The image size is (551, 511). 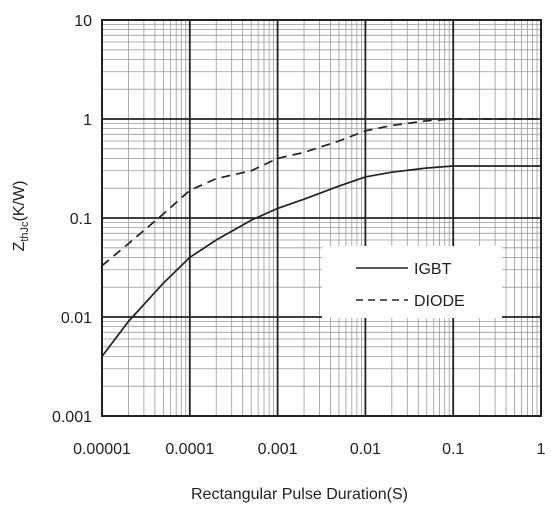 I want to click on x-tick-labels: 0.00001 0.0001 0.001 0.01 0.1 1, so click(x=309, y=449).